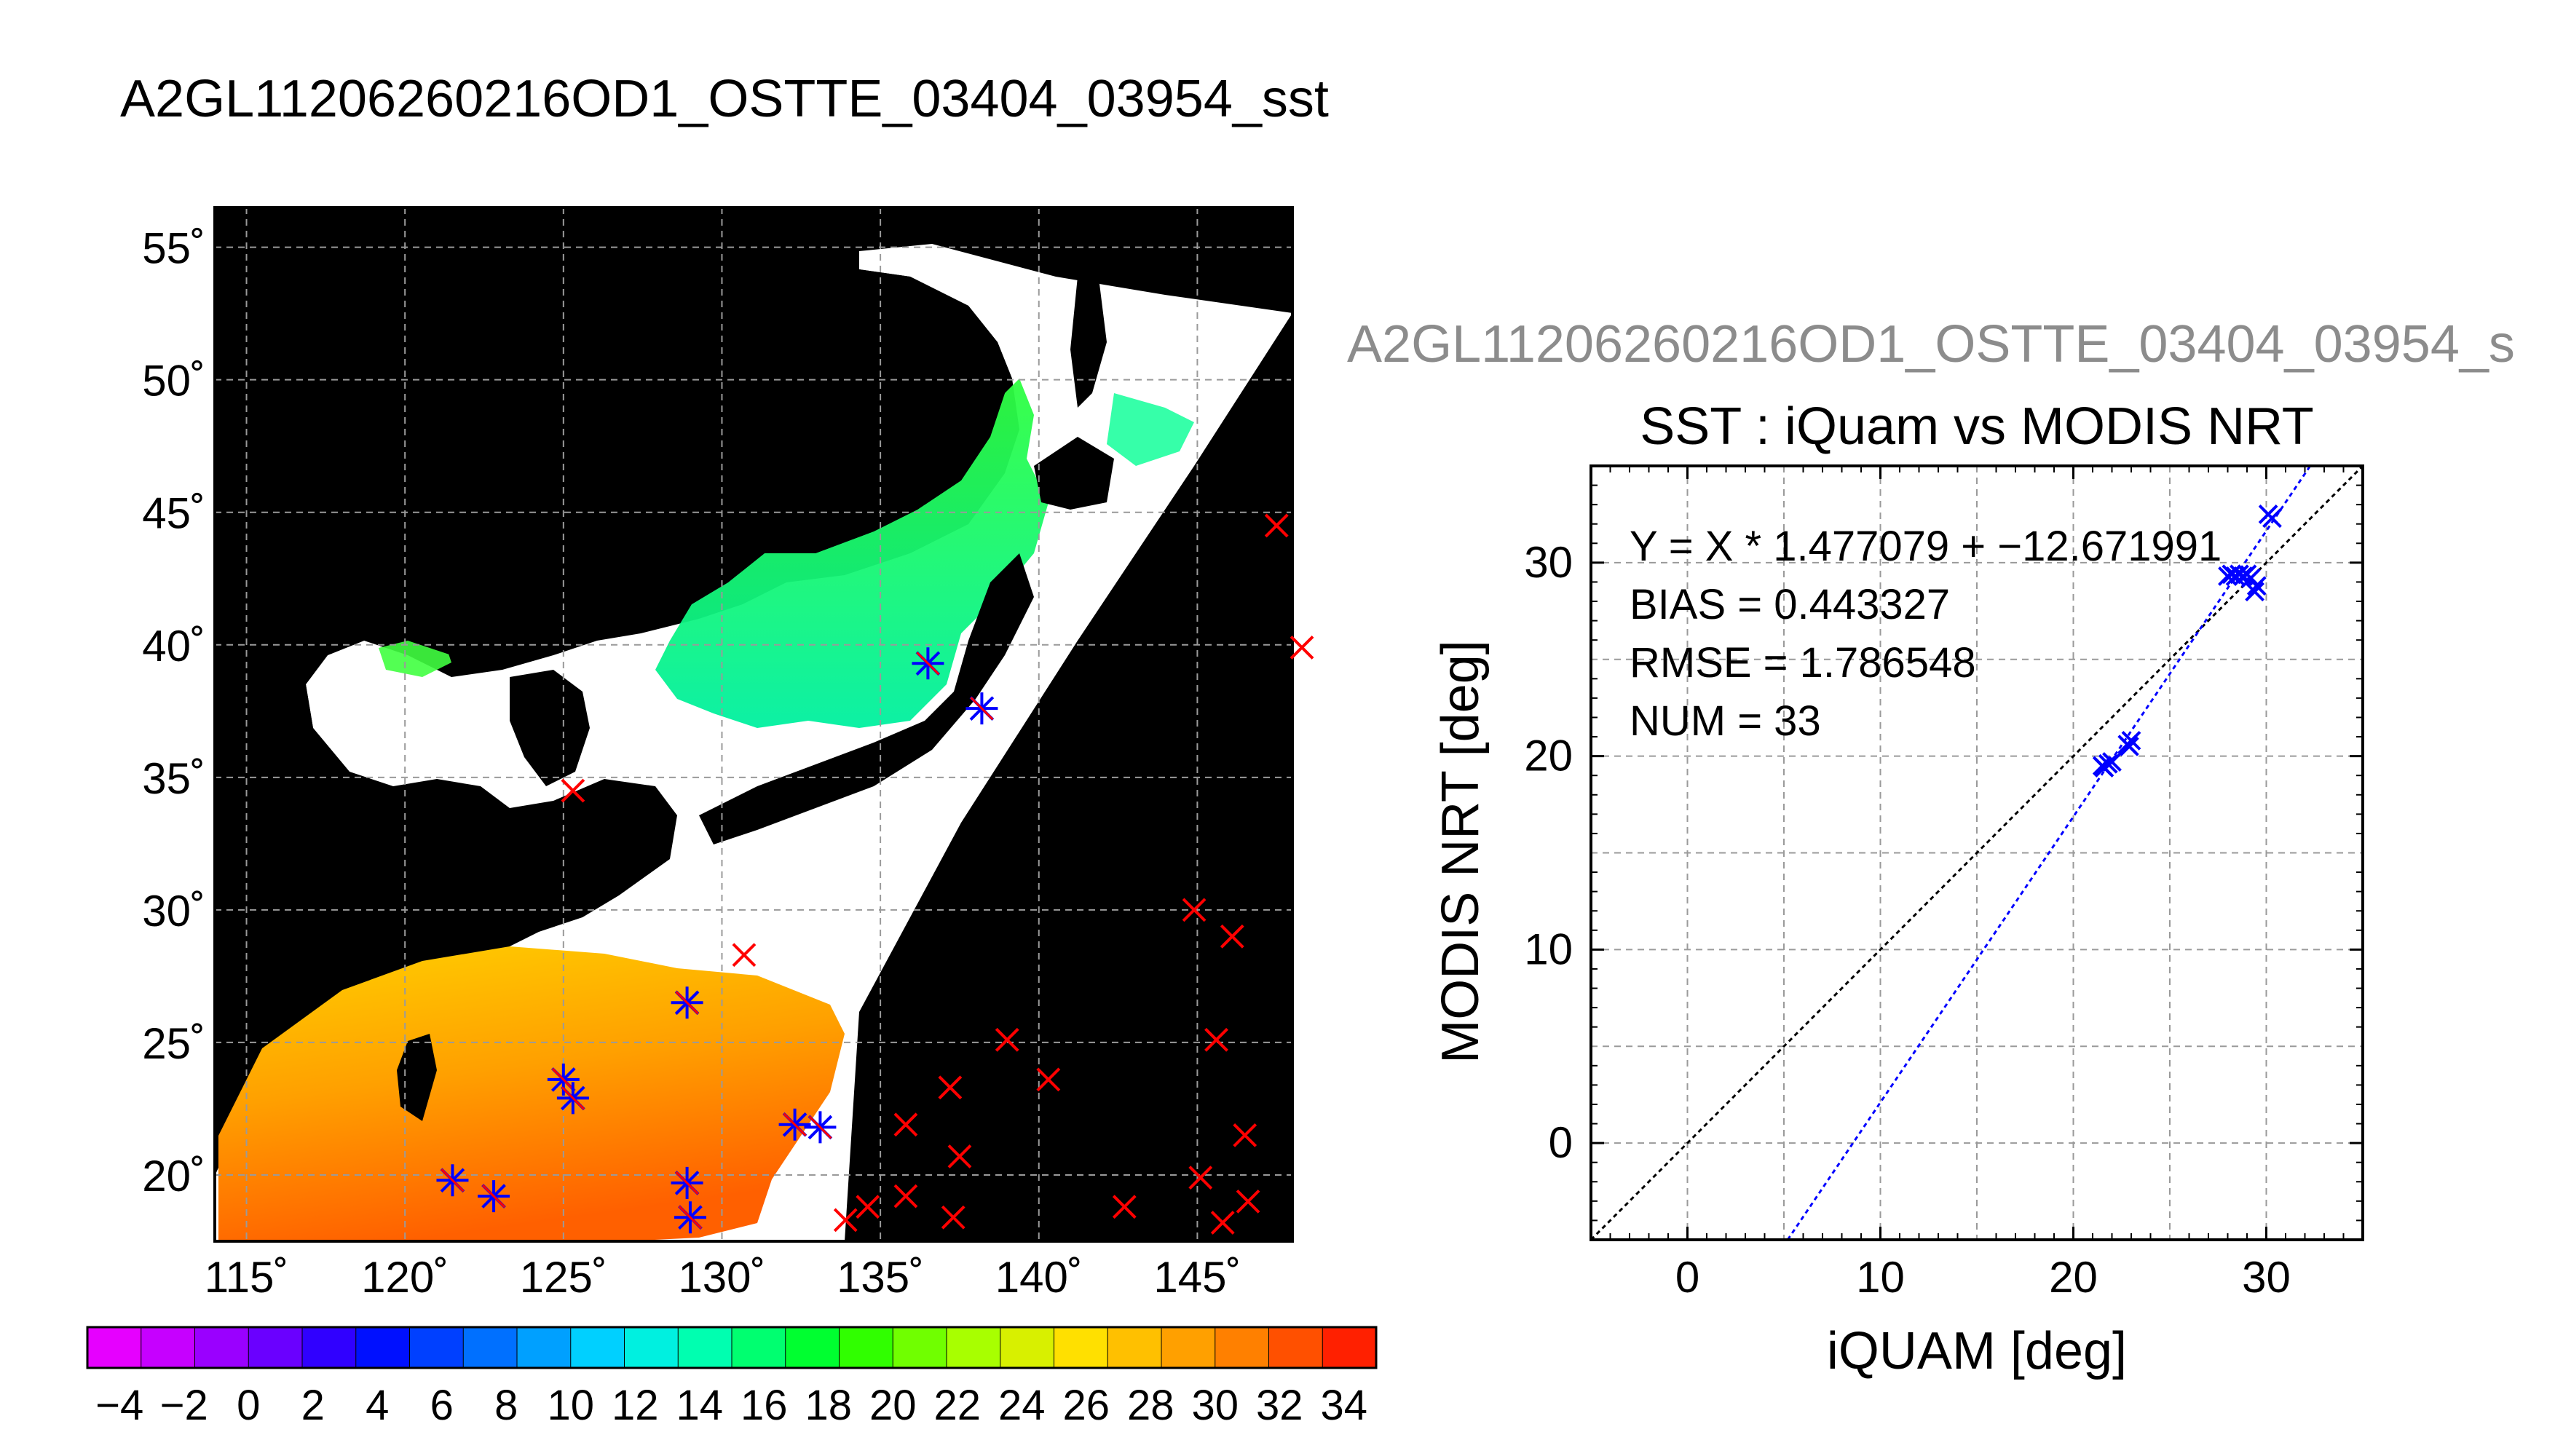  What do you see at coordinates (2049, 853) in the screenshot?
I see `regression-fit-line` at bounding box center [2049, 853].